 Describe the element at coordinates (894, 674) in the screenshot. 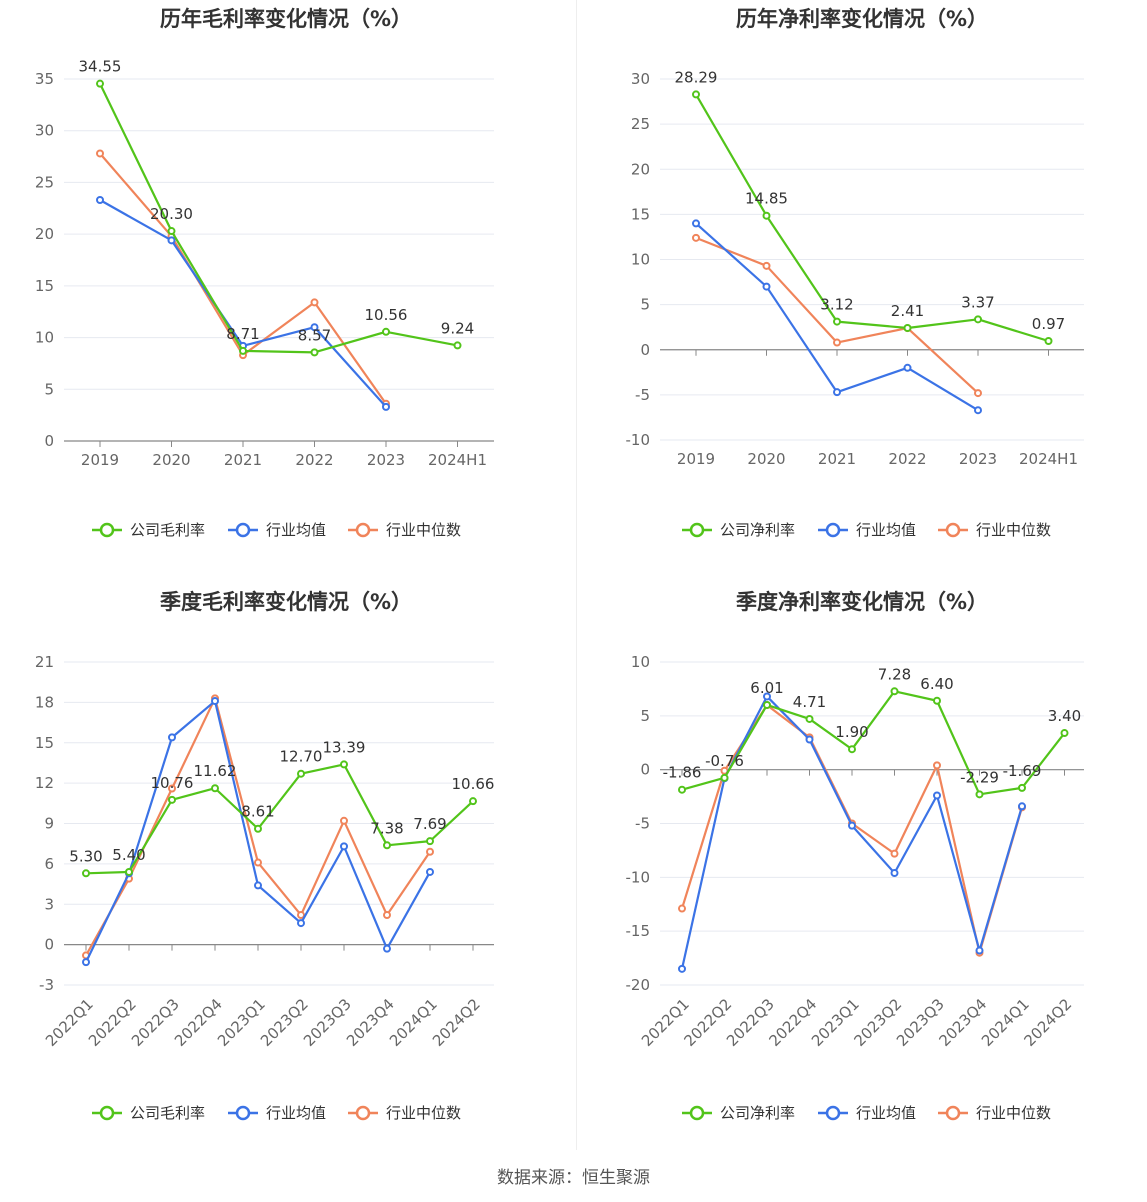

I see `data-label: 7.28` at that location.